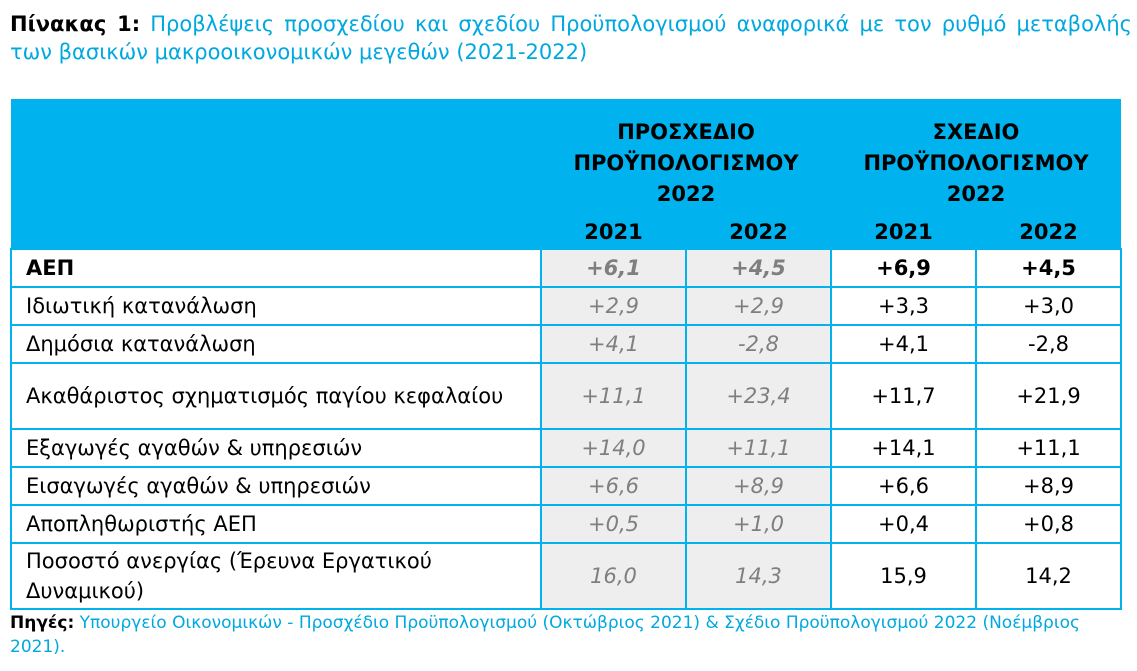  What do you see at coordinates (758, 306) in the screenshot?
I see `draft-2022-value: +2,9` at bounding box center [758, 306].